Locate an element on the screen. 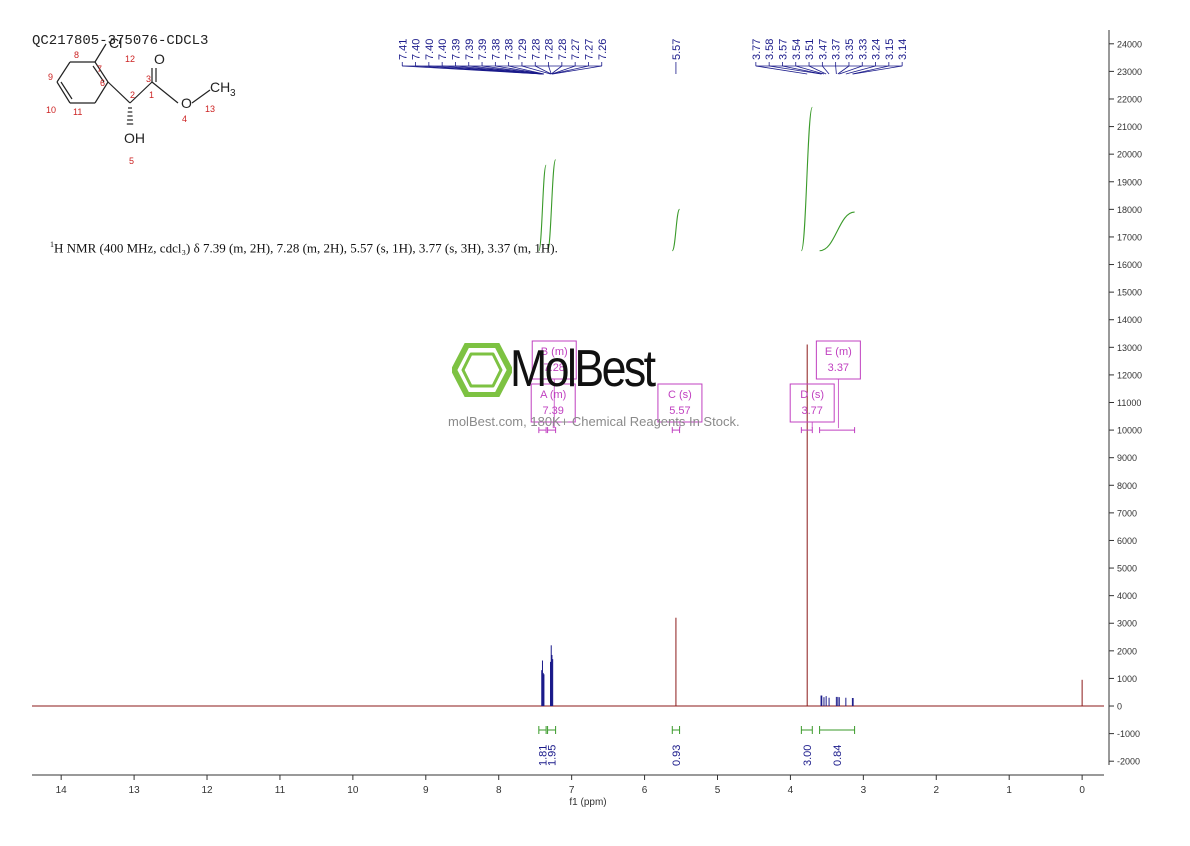 This screenshot has width=1190, height=846. multiplet-letter: B (m) is located at coordinates (554, 352).